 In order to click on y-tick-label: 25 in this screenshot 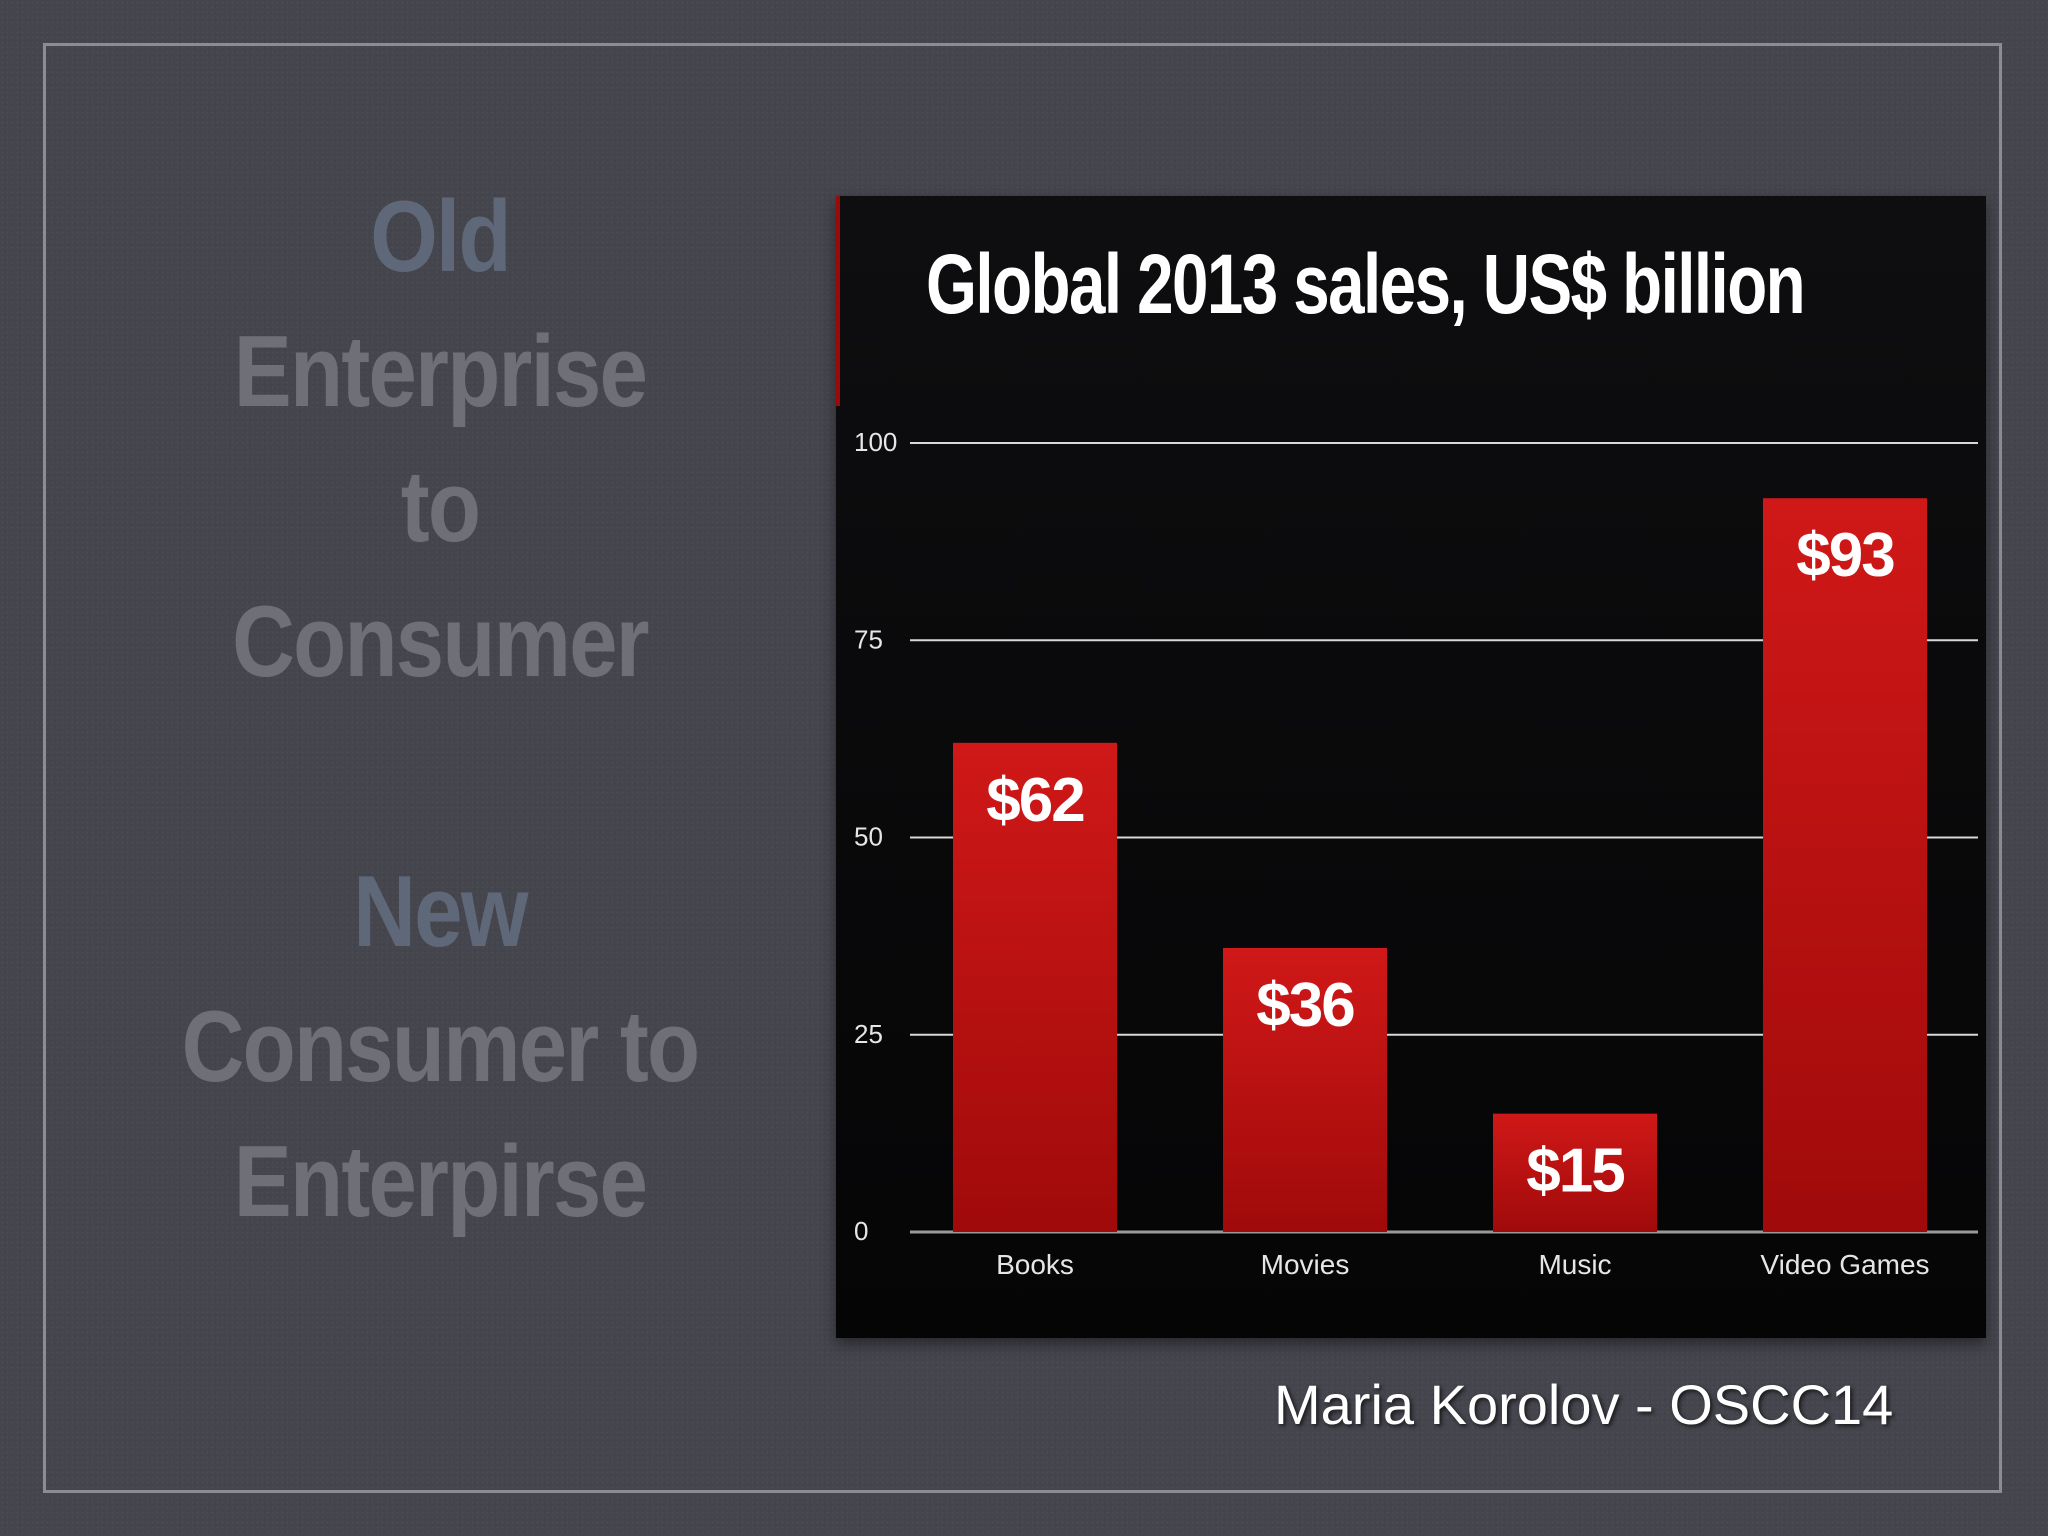, I will do `click(868, 1034)`.